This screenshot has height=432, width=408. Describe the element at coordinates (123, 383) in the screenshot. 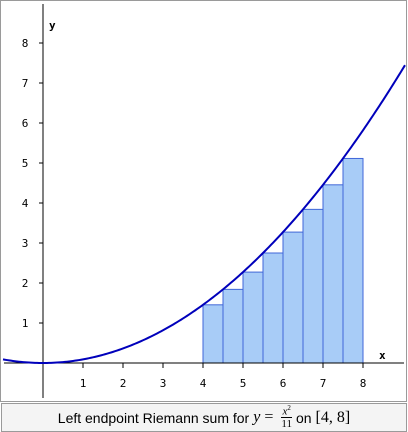

I see `x-tick-label-2: 2` at that location.